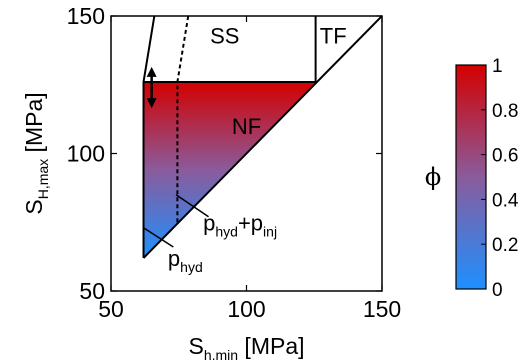  I want to click on x-axis-label: Sh,min [MPa], so click(246, 346).